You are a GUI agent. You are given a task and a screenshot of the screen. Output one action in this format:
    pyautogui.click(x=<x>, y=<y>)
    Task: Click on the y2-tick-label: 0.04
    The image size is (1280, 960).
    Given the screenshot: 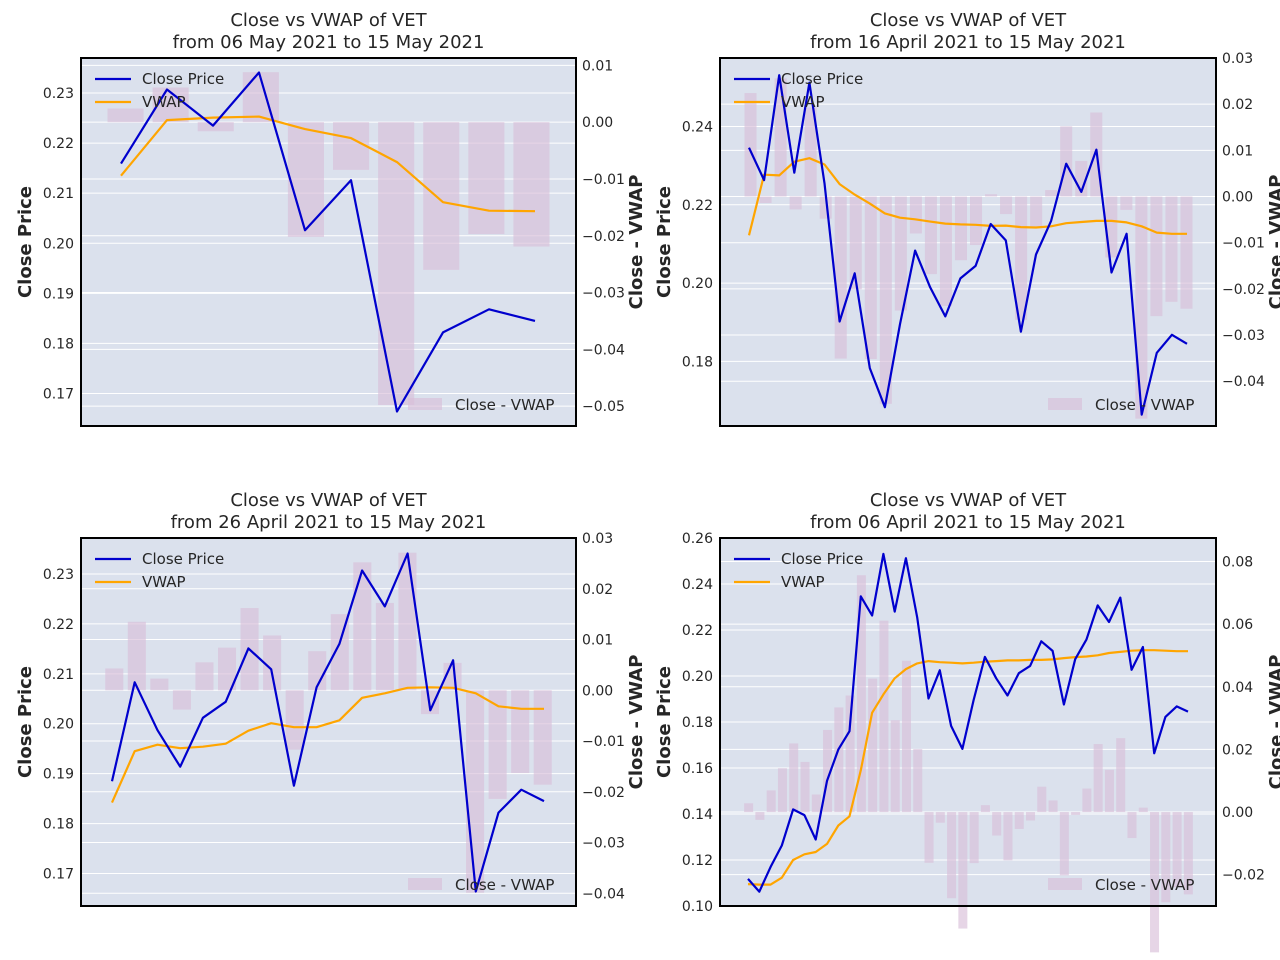 What is the action you would take?
    pyautogui.click(x=1237, y=688)
    